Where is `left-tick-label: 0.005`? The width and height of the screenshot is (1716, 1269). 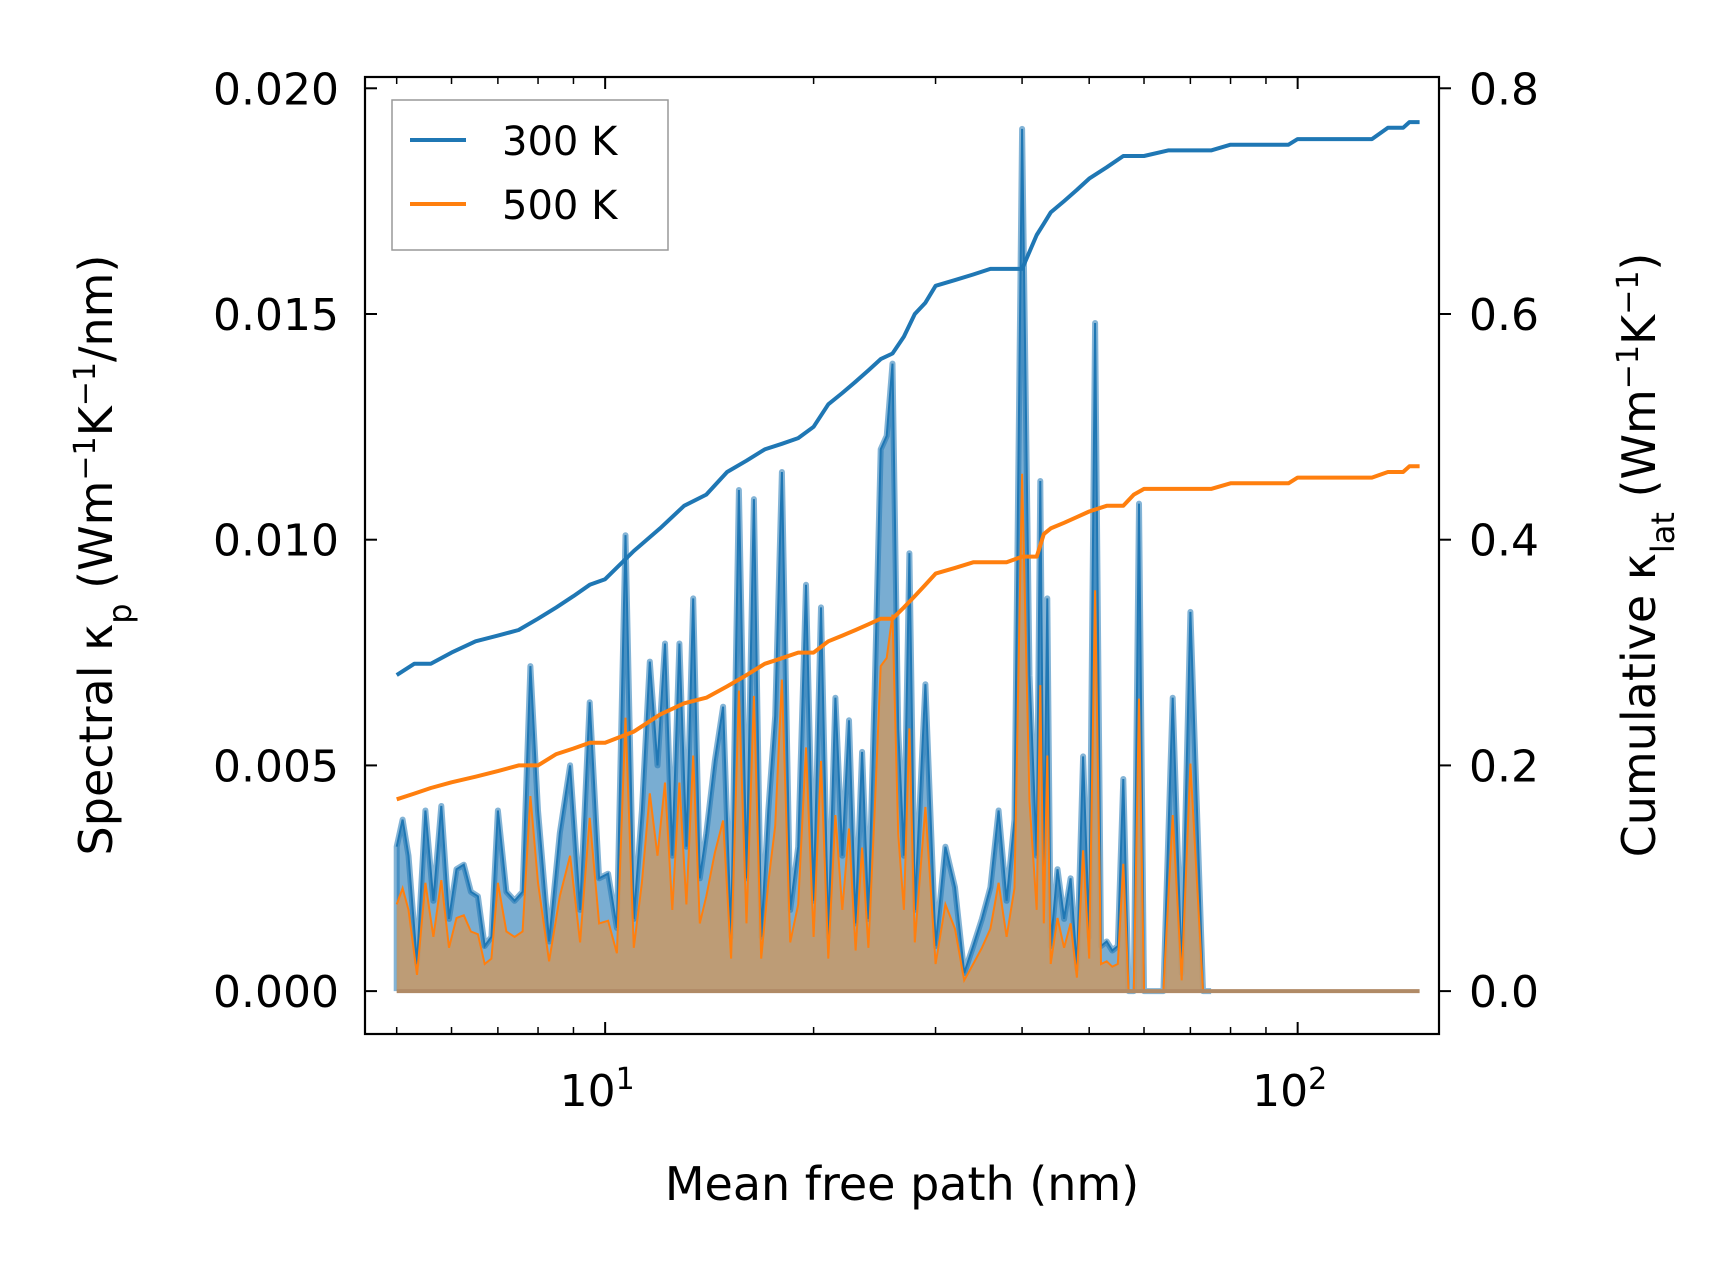 left-tick-label: 0.005 is located at coordinates (276, 766).